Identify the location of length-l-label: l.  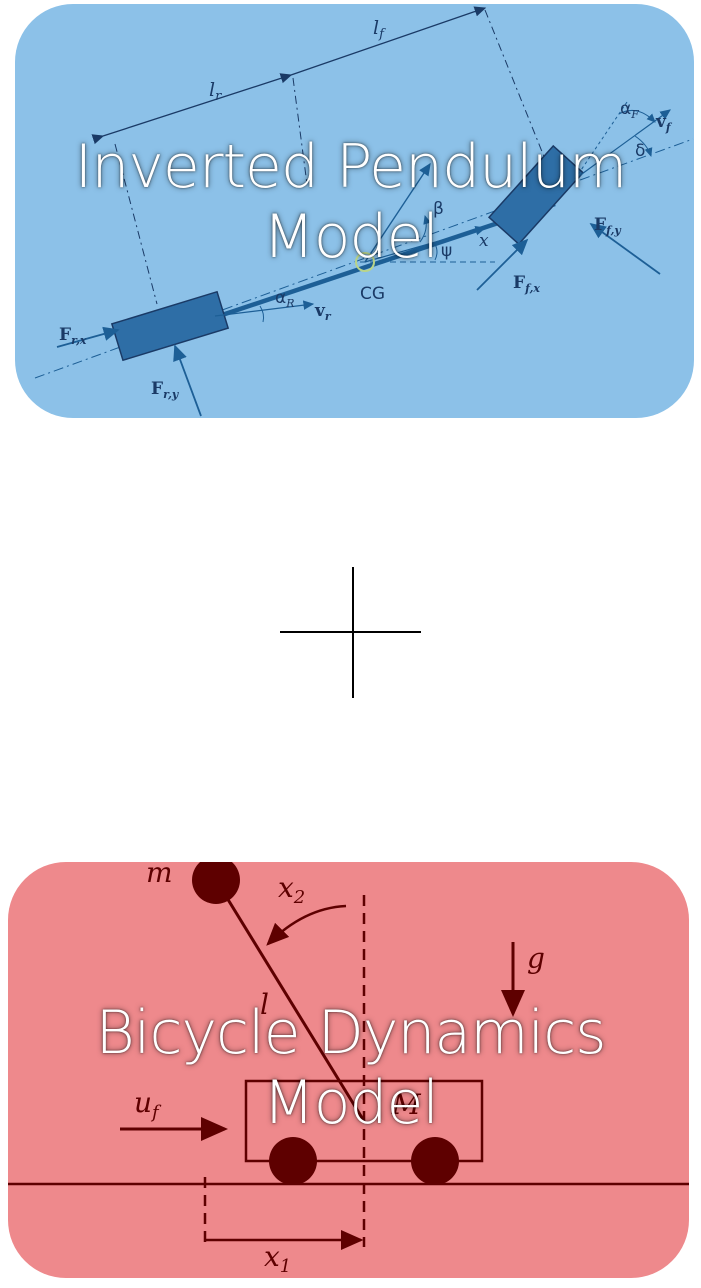
(264, 1004).